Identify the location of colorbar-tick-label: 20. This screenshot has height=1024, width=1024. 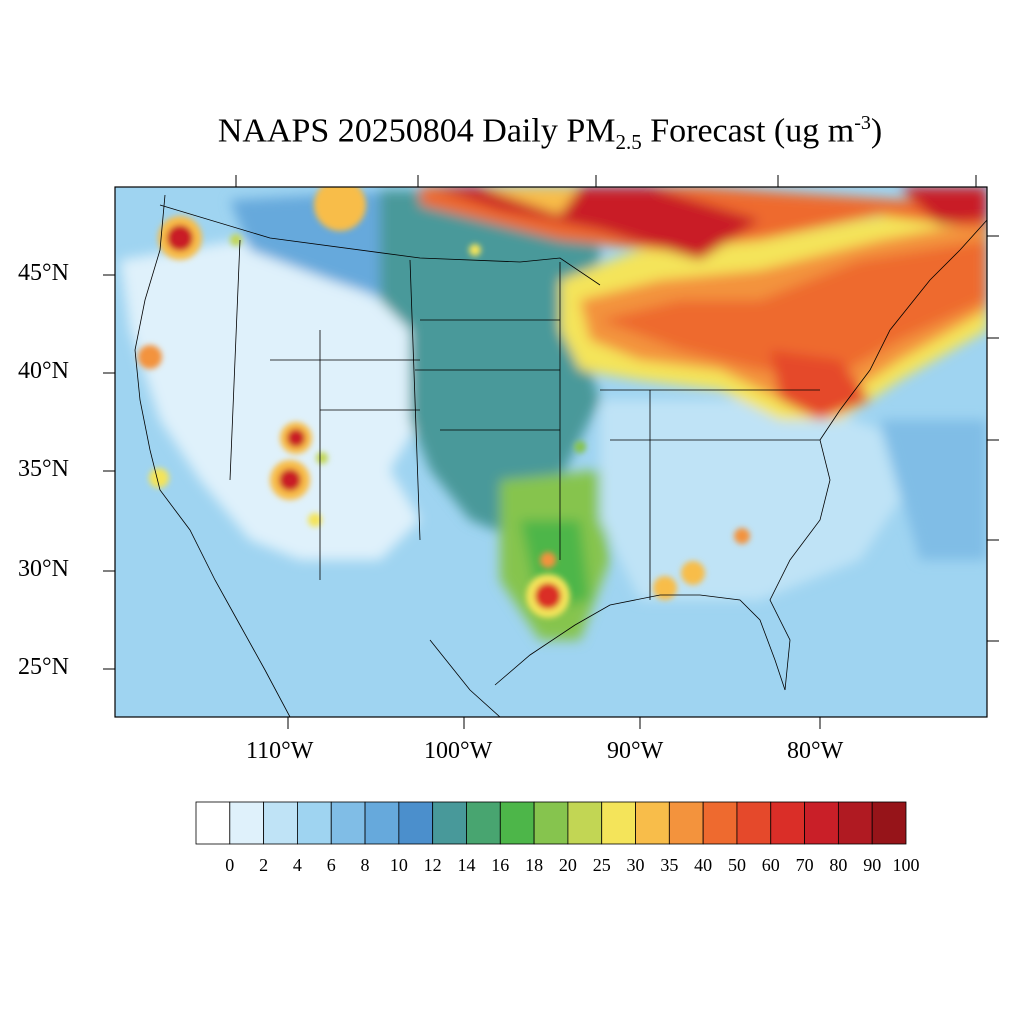
(567, 865).